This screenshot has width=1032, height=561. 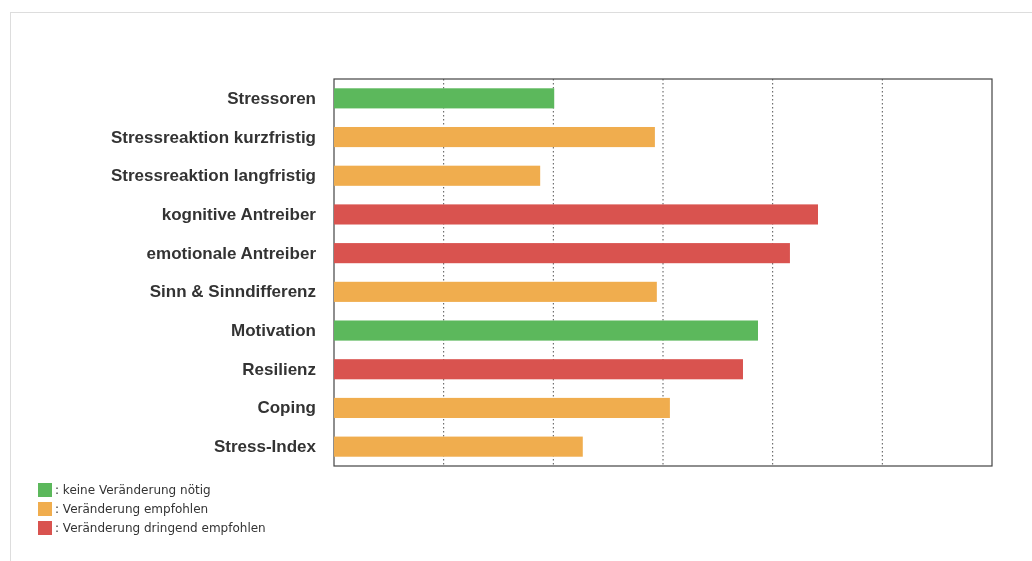 I want to click on y-tick-label: Stressreaktion langfristig, so click(x=213, y=176).